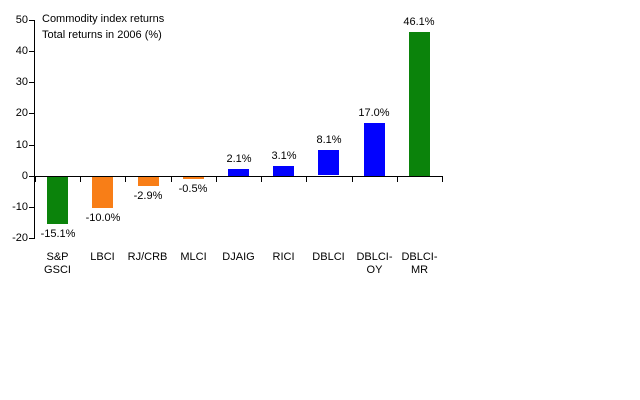 This screenshot has height=400, width=640. Describe the element at coordinates (329, 140) in the screenshot. I see `bar-value-label: 8.1%` at that location.